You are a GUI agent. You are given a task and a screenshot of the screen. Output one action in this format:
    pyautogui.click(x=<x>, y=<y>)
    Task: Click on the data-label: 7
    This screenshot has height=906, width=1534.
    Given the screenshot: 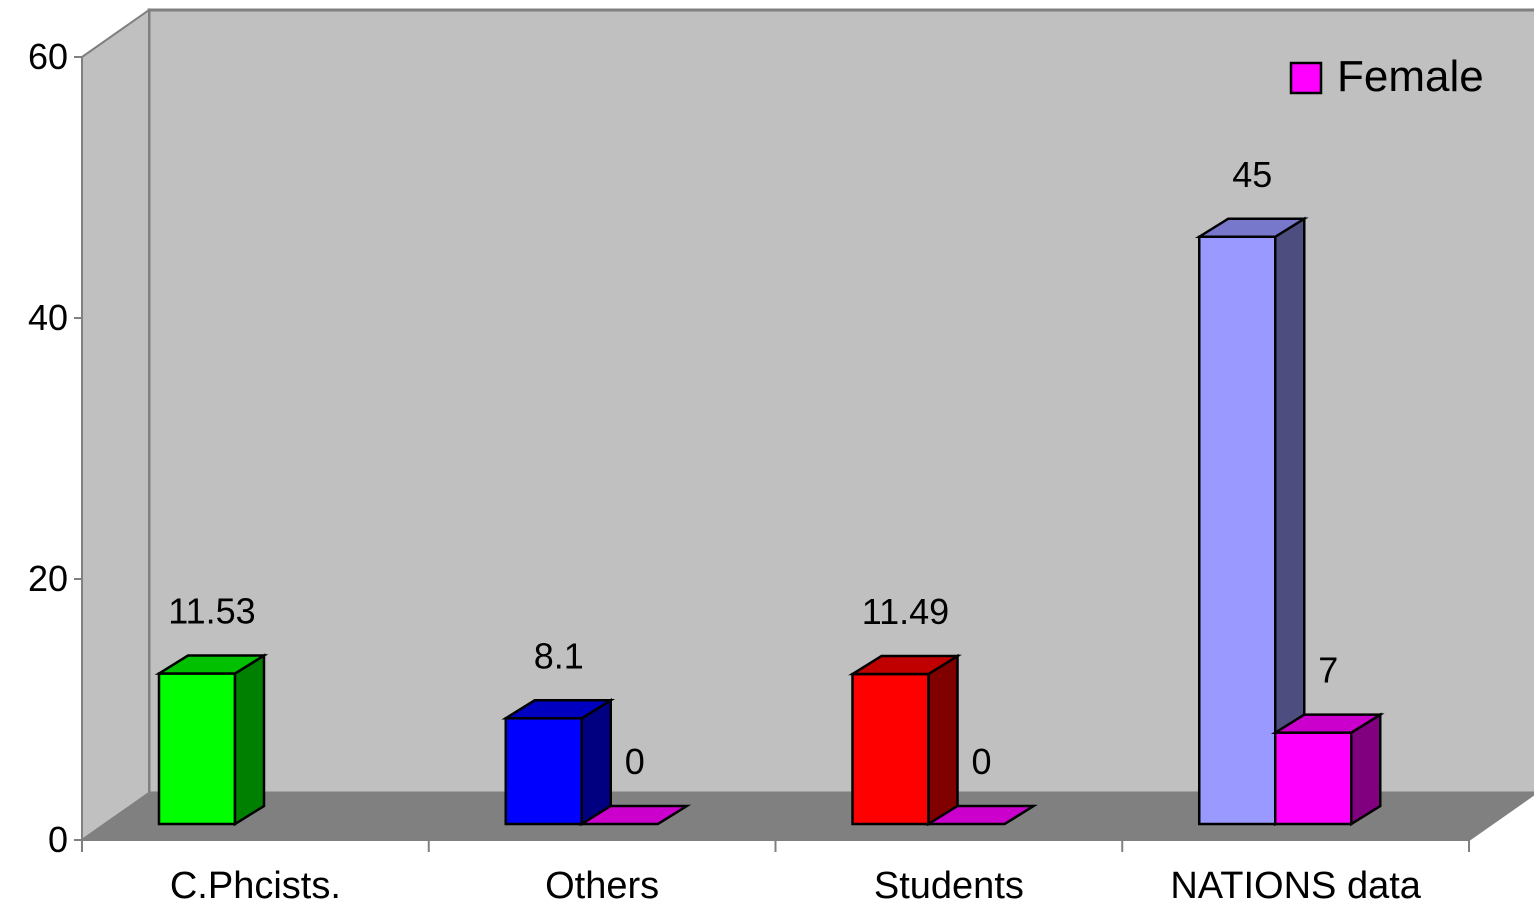 What is the action you would take?
    pyautogui.click(x=1328, y=670)
    